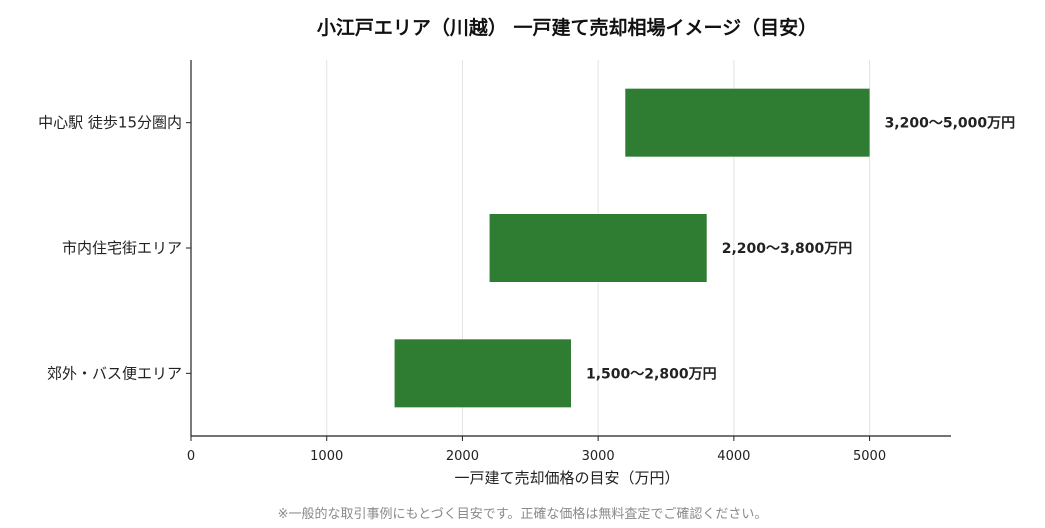 The height and width of the screenshot is (528, 1045). Describe the element at coordinates (787, 249) in the screenshot. I see `data-label: 2,200〜3,800万円` at that location.